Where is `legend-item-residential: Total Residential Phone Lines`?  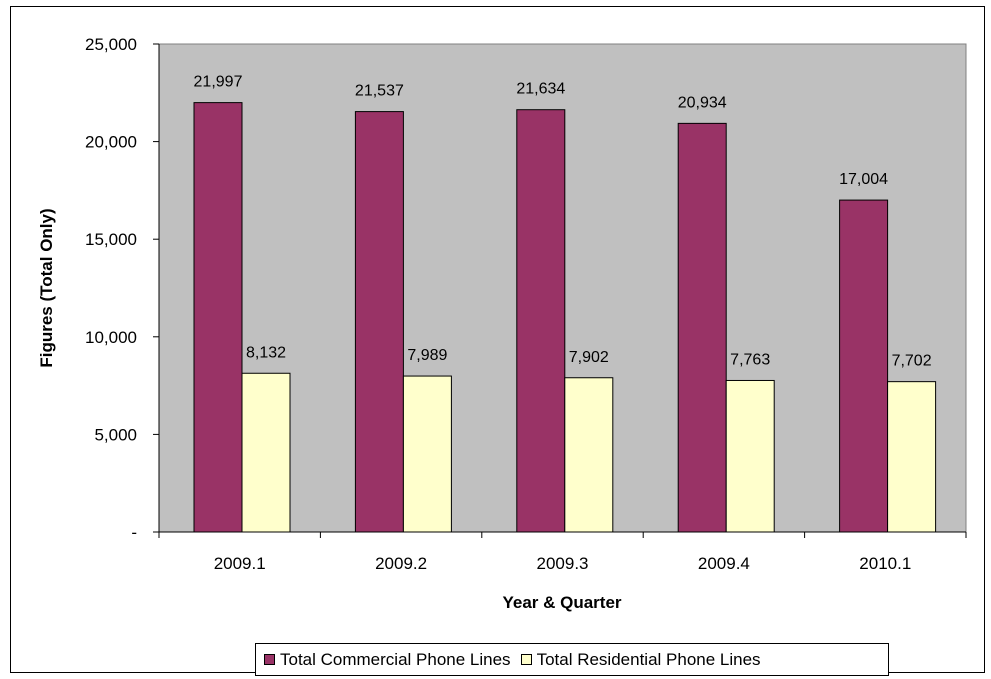 legend-item-residential: Total Residential Phone Lines is located at coordinates (640, 659).